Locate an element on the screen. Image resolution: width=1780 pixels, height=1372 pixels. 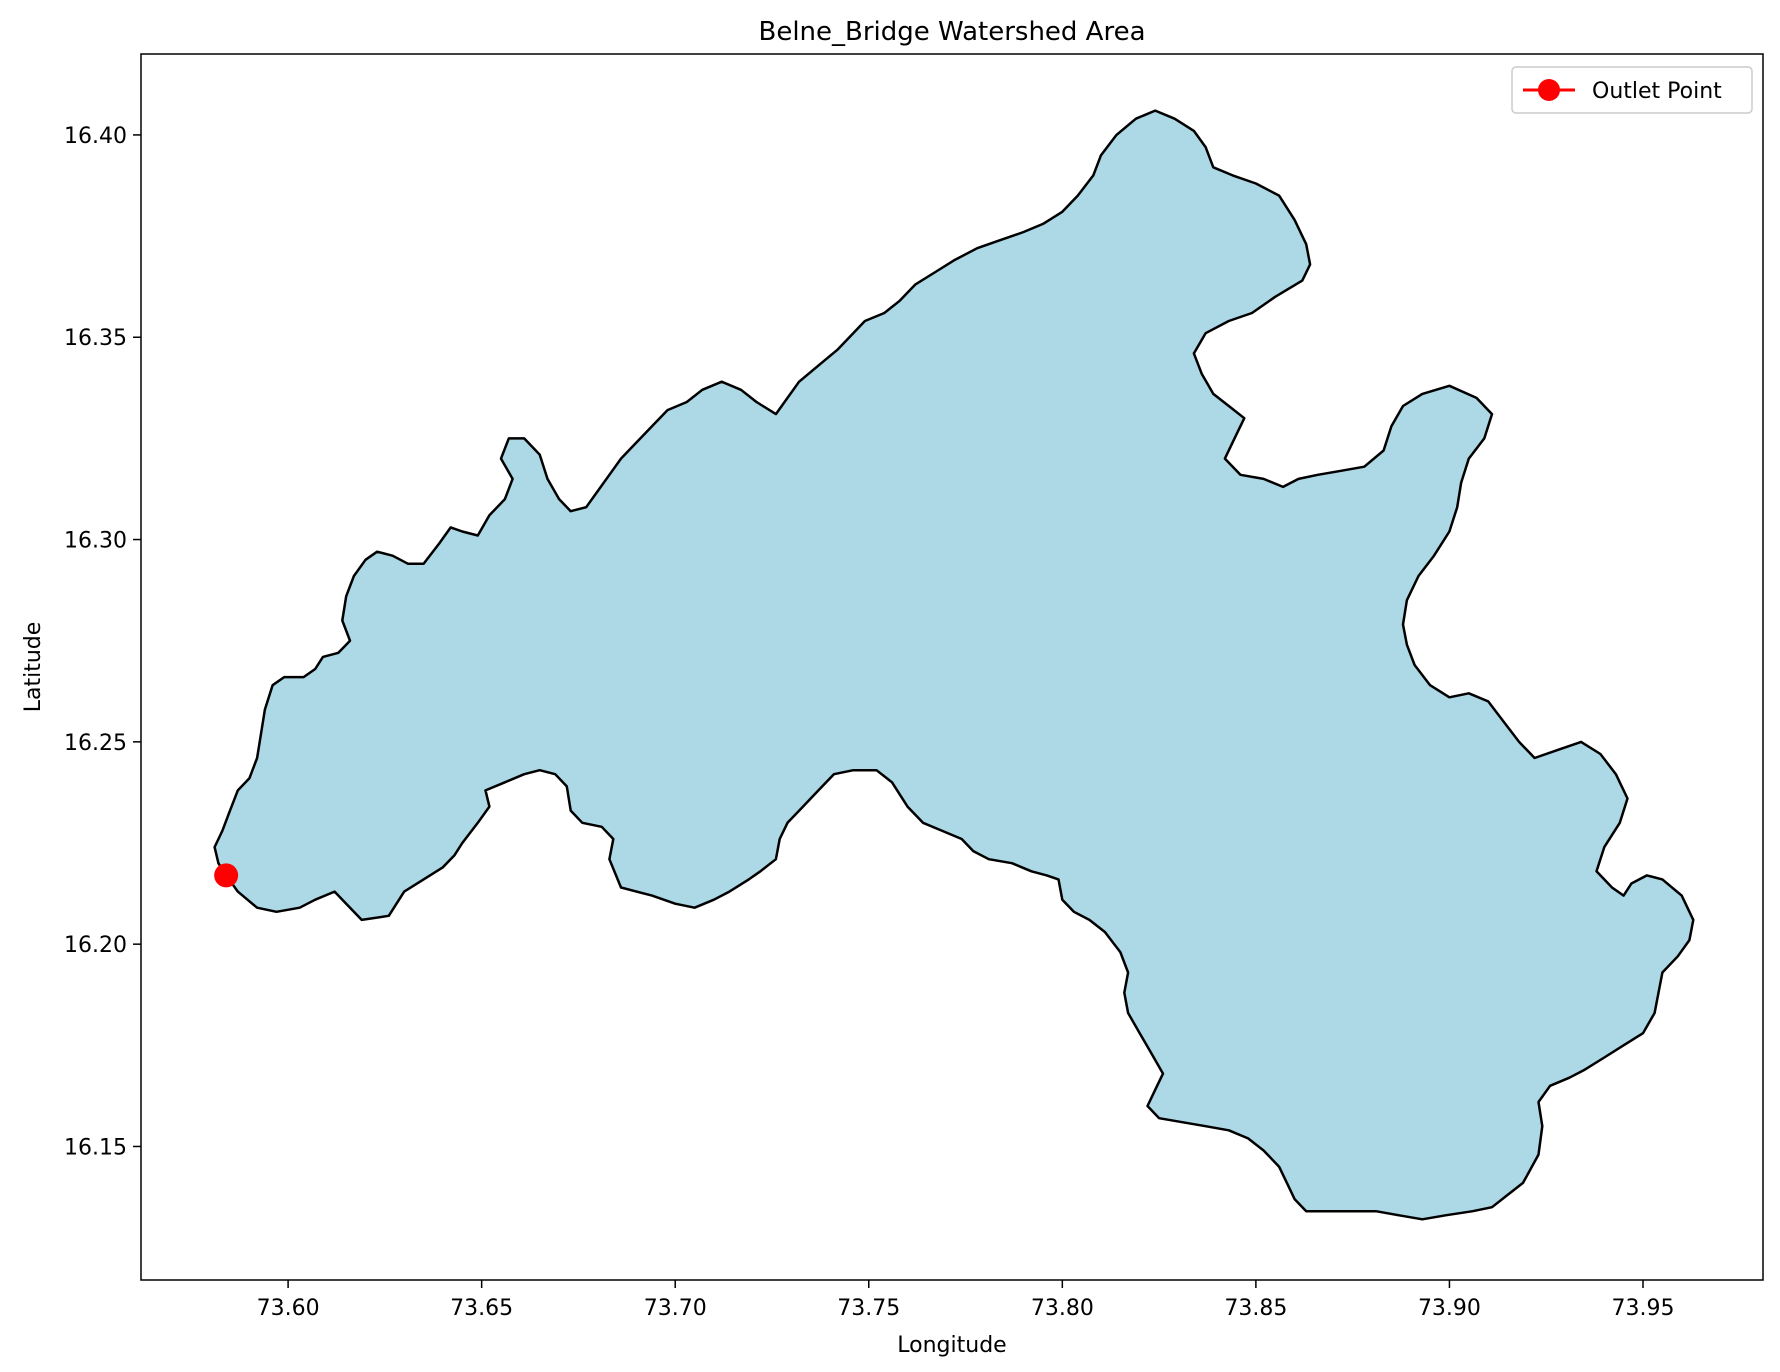
x-tick-label: 73.70 is located at coordinates (675, 1308).